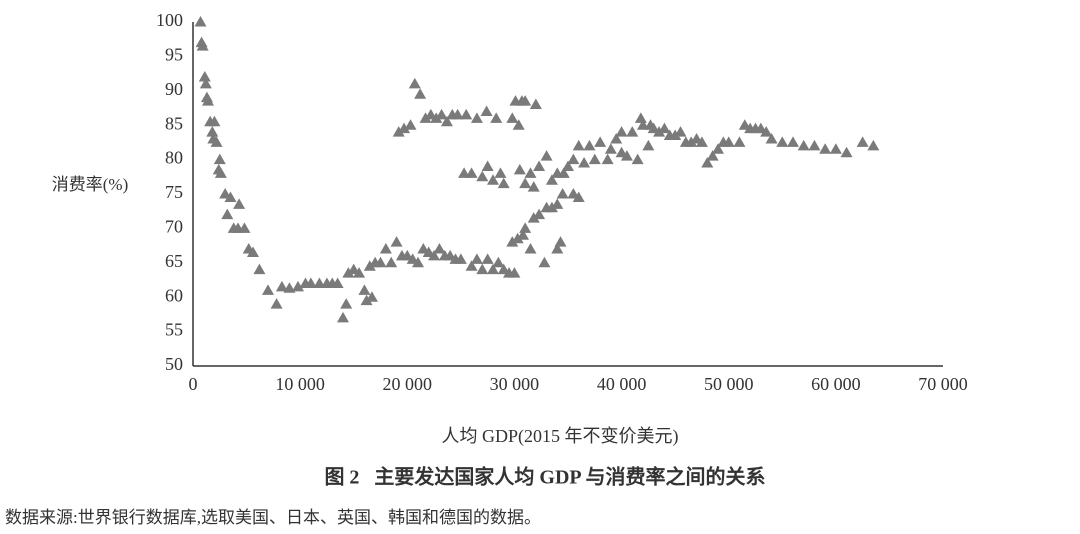 This screenshot has height=534, width=1080. What do you see at coordinates (174, 227) in the screenshot?
I see `y-tick-label: 70` at bounding box center [174, 227].